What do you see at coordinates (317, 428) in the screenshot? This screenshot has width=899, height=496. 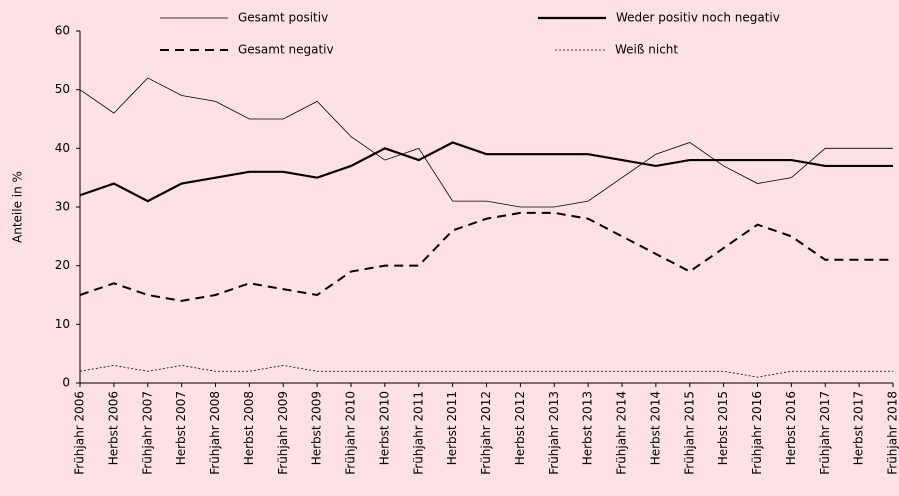 I see `x-tick-label: Herbst 2009` at bounding box center [317, 428].